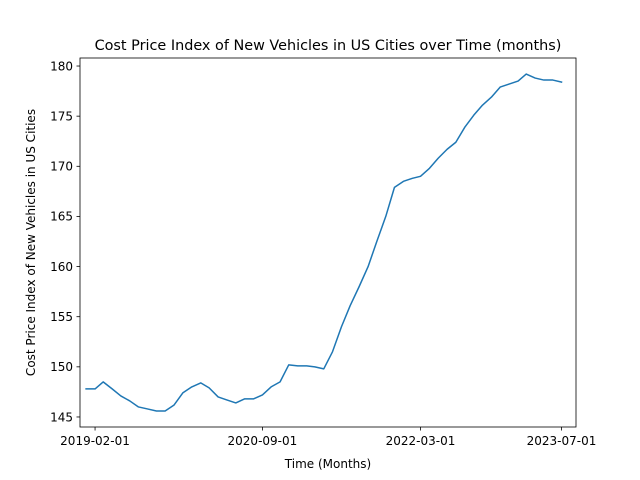  I want to click on y-axis: 145 150 155 160 165 170 175 180, so click(65, 241).